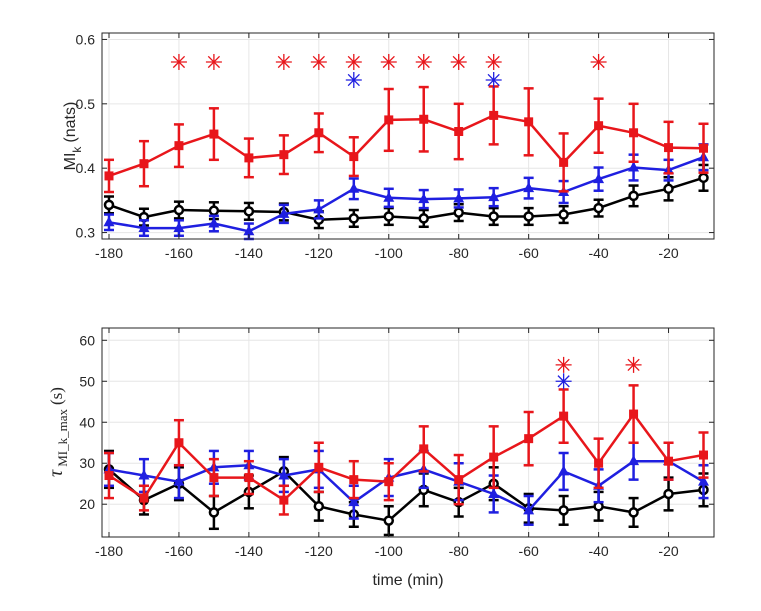  Describe the element at coordinates (406, 198) in the screenshot. I see `mi-line-black` at that location.